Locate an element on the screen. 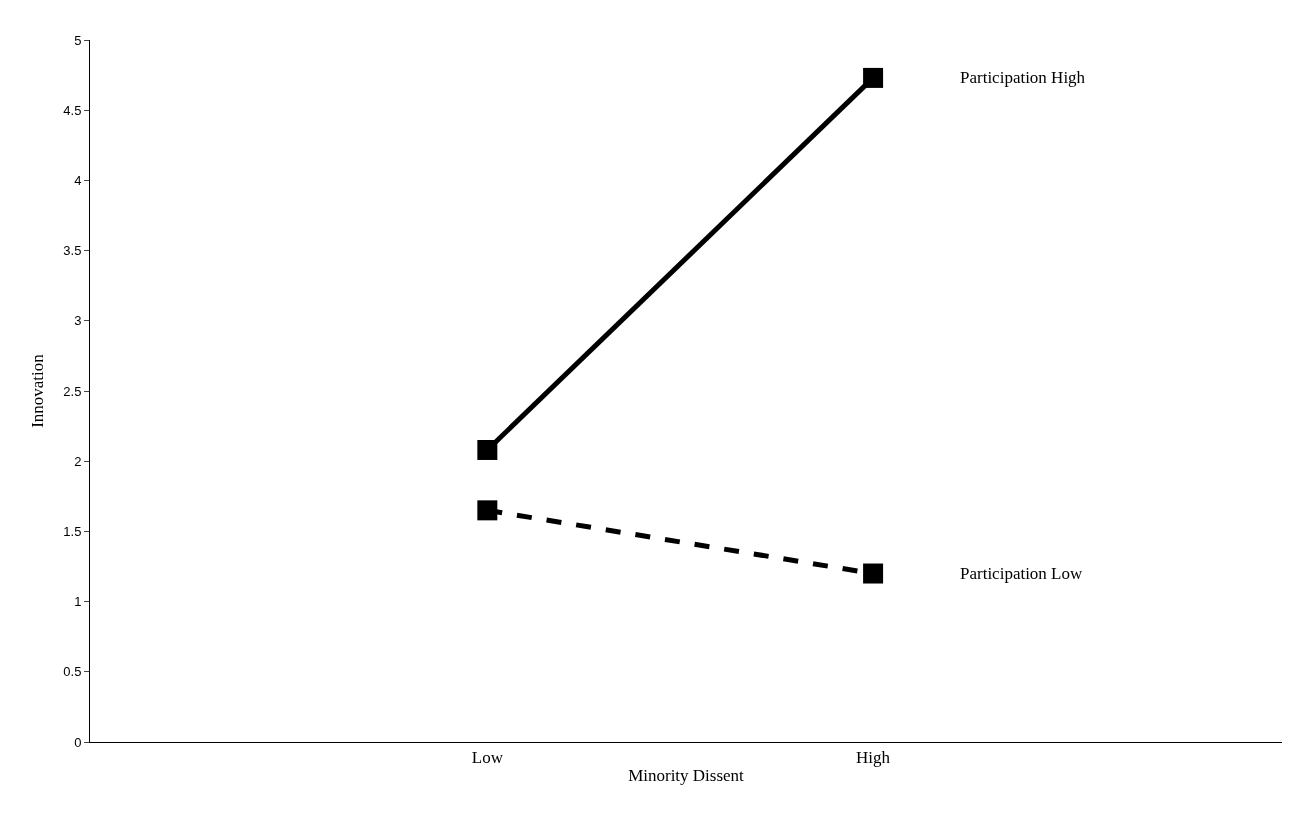  y-tick-label: 1 is located at coordinates (78, 602).